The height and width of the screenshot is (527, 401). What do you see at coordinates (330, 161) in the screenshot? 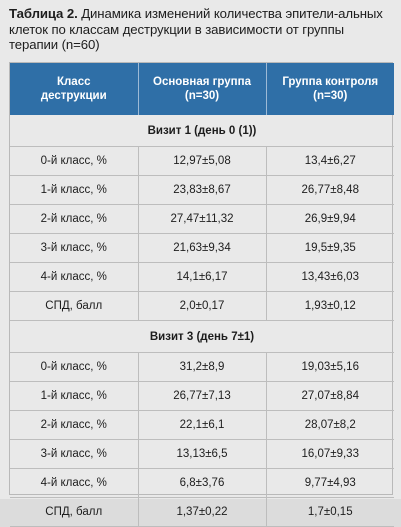
I see `value-cell: 13,4±6,27` at bounding box center [330, 161].